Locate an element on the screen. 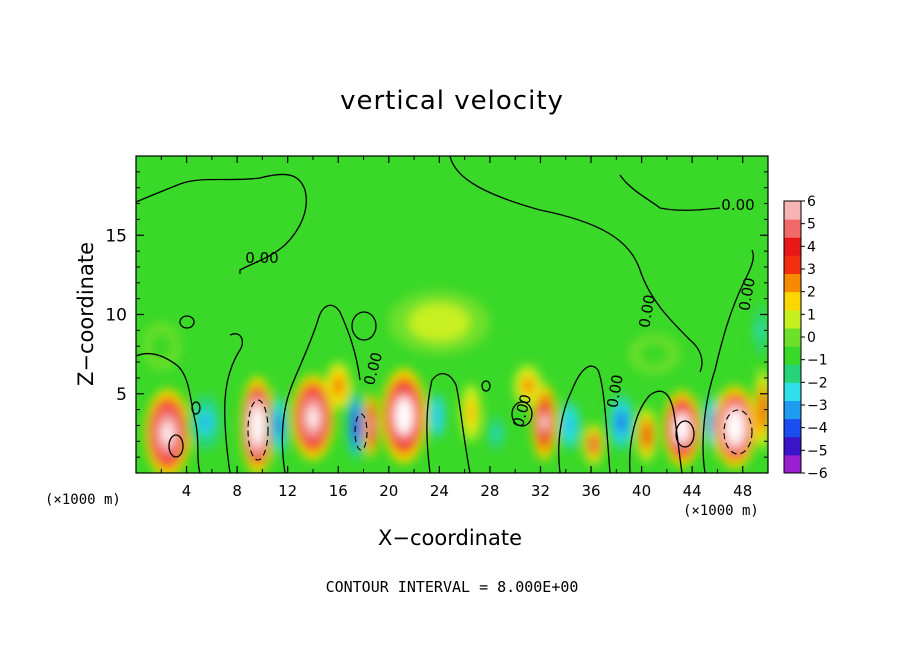 This screenshot has height=654, width=904. x-tick-label: 28 is located at coordinates (489, 491).